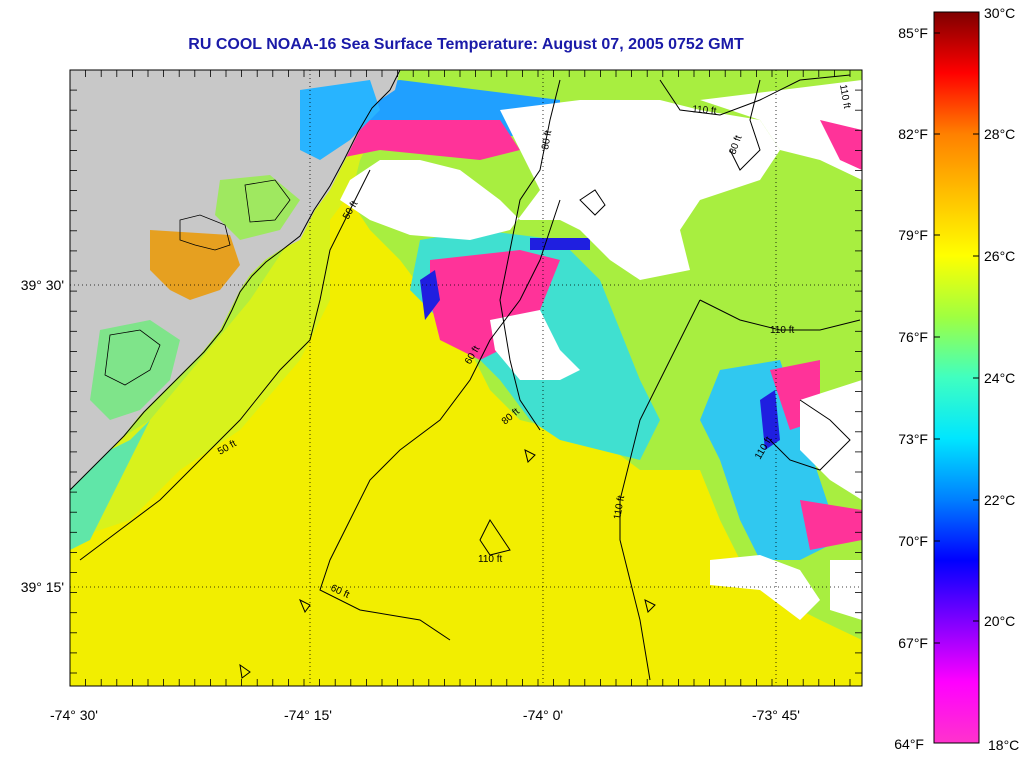  I want to click on colorbar-c-label: 18°C, so click(1003, 745).